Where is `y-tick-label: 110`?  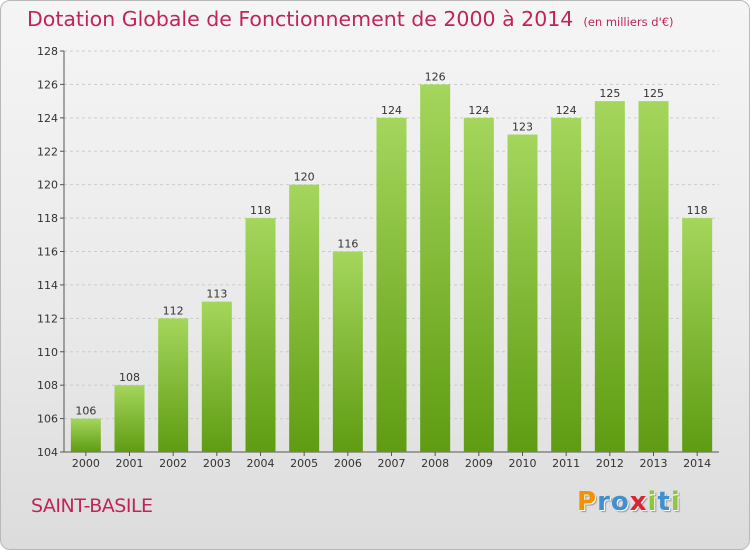
y-tick-label: 110 is located at coordinates (47, 352).